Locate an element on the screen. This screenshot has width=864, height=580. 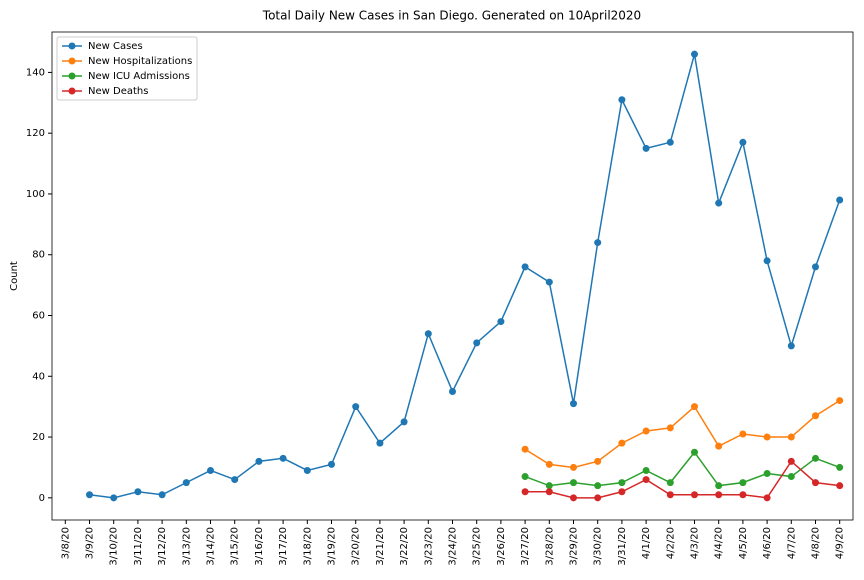
y-tick-label: 100 is located at coordinates (35, 194).